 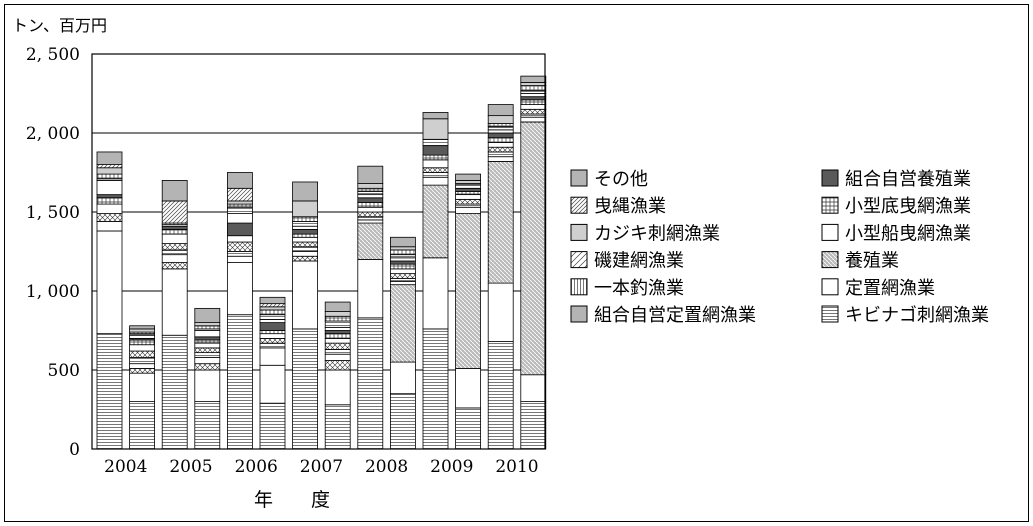 What do you see at coordinates (621, 179) in the screenshot?
I see `legend-label: その他` at bounding box center [621, 179].